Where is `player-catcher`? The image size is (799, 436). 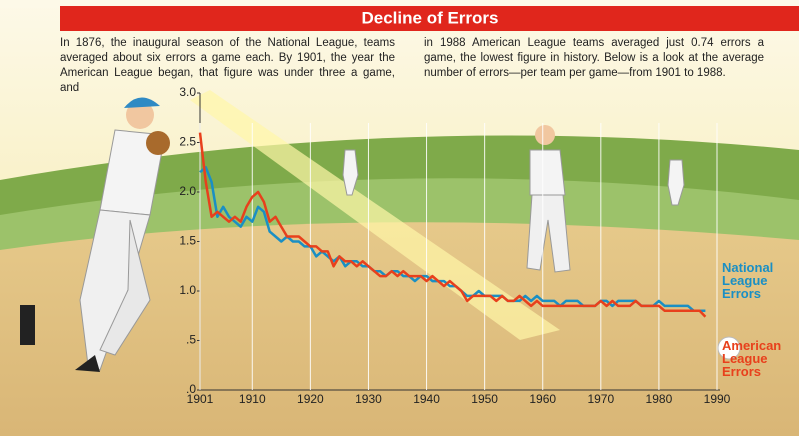 player-catcher is located at coordinates (95, 234).